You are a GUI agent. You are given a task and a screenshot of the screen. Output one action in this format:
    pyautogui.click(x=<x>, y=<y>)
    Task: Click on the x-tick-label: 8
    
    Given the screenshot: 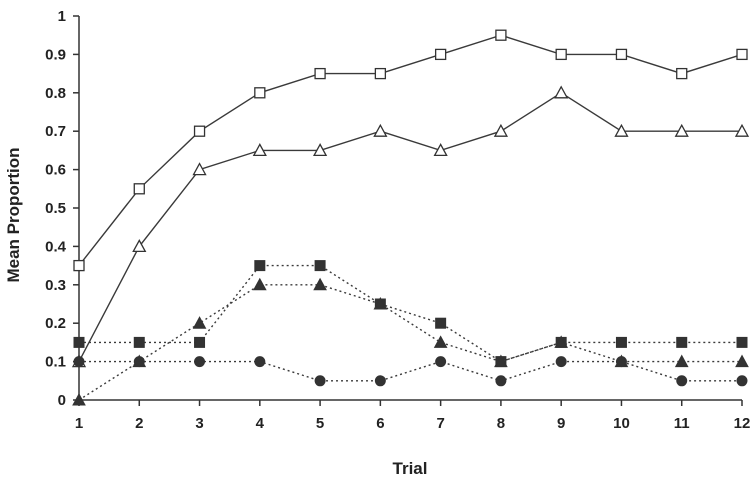 What is the action you would take?
    pyautogui.click(x=501, y=423)
    